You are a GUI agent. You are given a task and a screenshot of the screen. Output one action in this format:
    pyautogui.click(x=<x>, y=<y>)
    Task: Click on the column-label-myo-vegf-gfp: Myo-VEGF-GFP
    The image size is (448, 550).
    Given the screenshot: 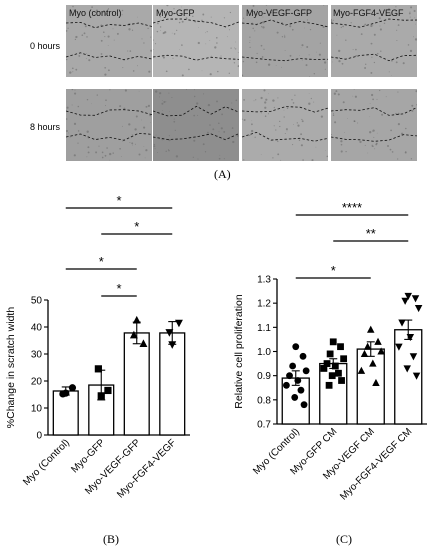 What is the action you would take?
    pyautogui.click(x=279, y=13)
    